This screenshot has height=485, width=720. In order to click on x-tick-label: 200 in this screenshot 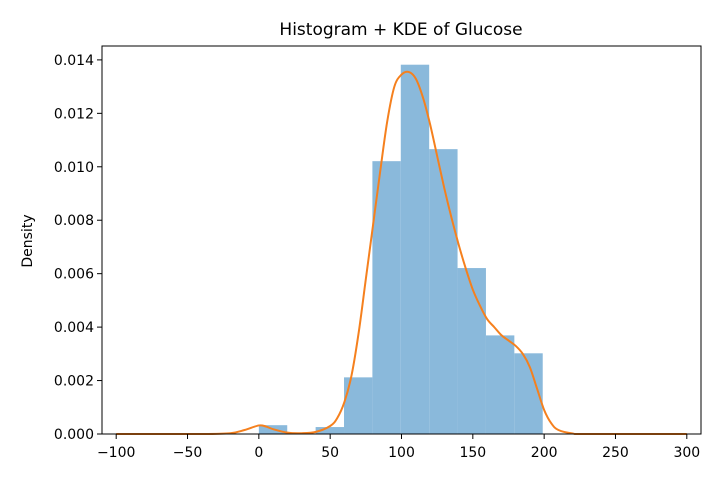, I will do `click(544, 453)`.